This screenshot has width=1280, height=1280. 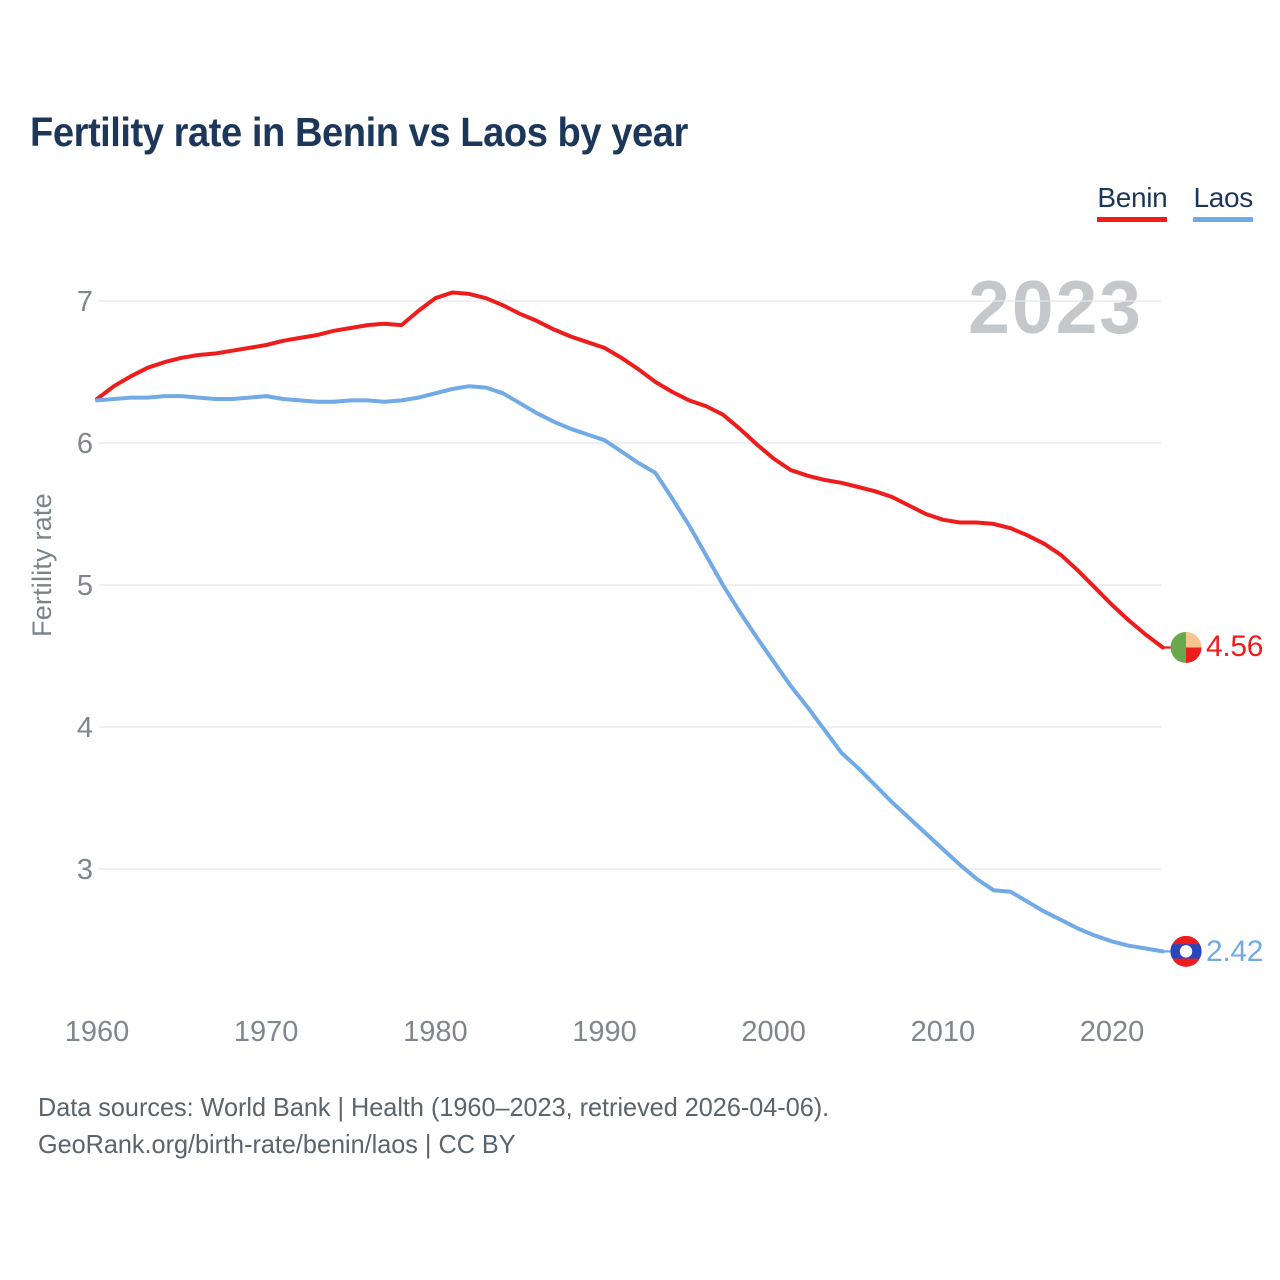 What do you see at coordinates (943, 1032) in the screenshot?
I see `x-tick-2010: 2010` at bounding box center [943, 1032].